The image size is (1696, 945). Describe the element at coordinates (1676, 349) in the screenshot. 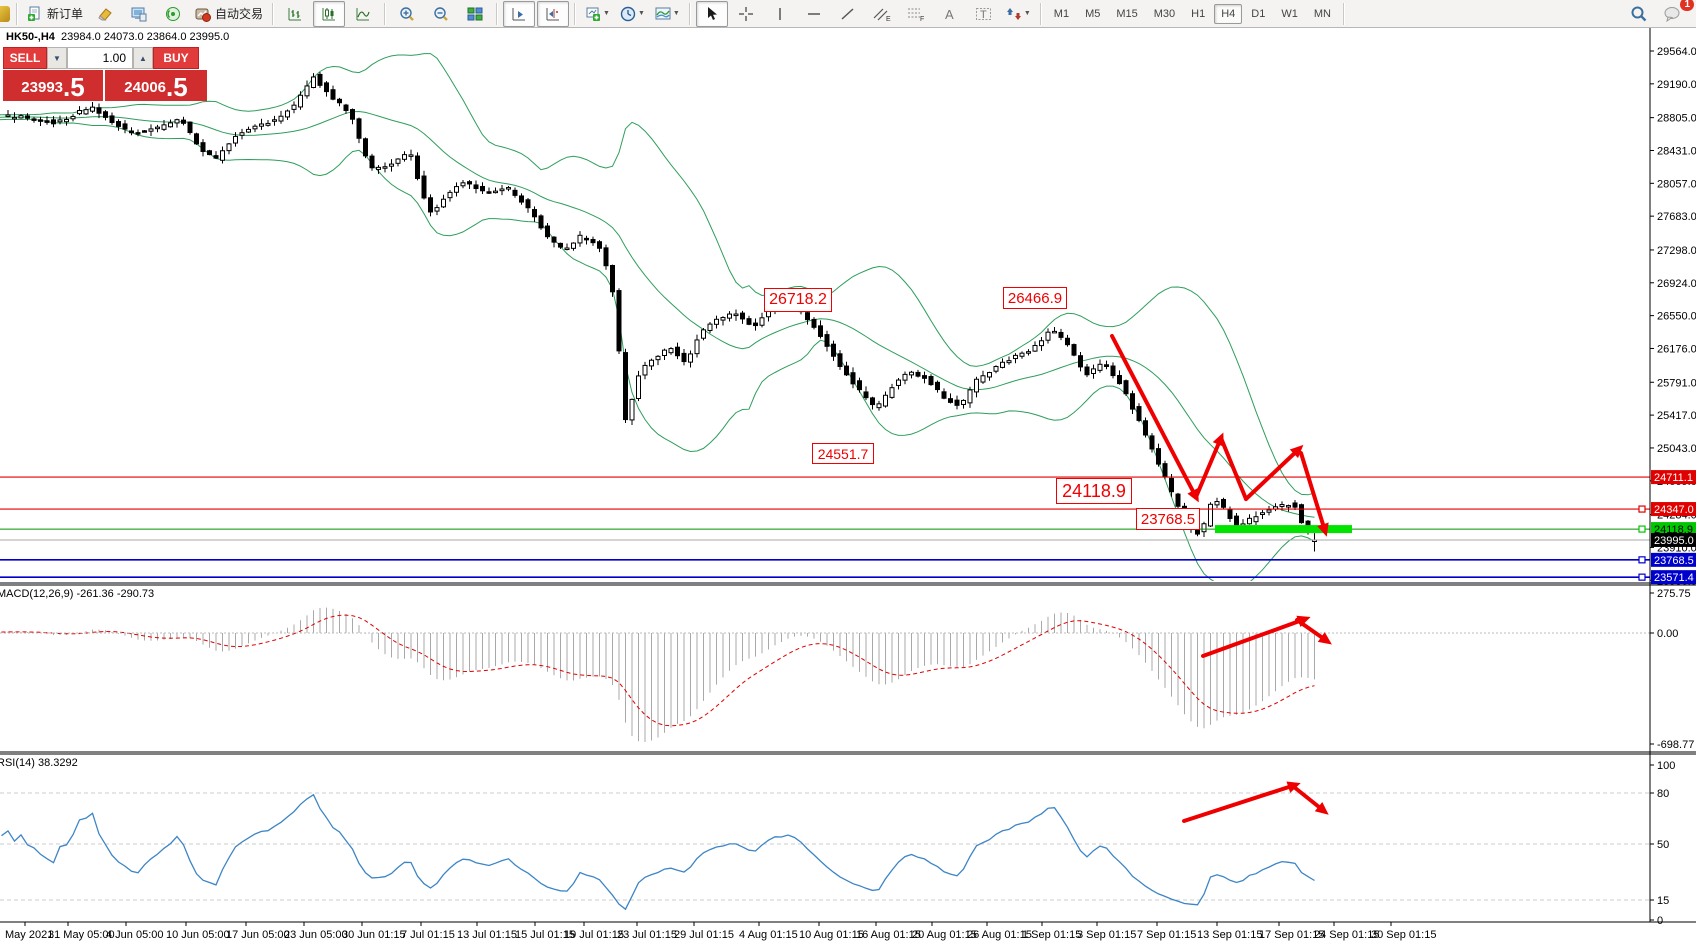

I see `svg-text: 26176.0` at that location.